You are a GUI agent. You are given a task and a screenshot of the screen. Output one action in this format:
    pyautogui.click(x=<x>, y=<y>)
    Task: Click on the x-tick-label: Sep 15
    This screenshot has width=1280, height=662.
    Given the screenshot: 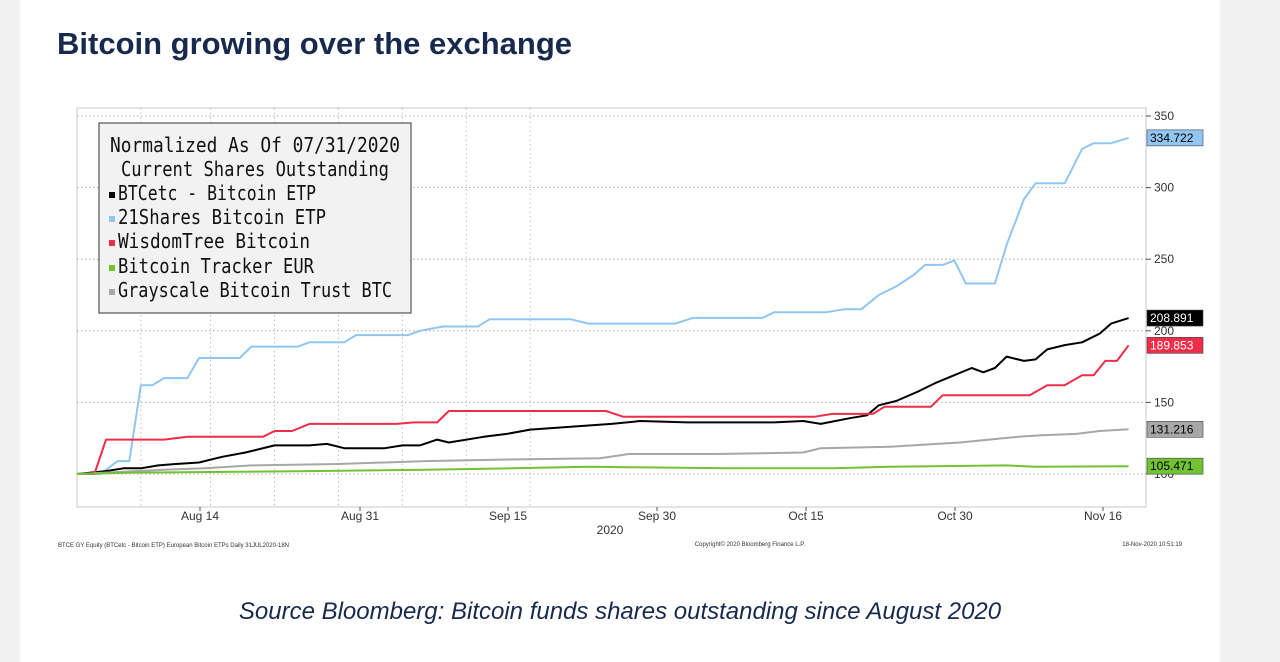 What is the action you would take?
    pyautogui.click(x=508, y=516)
    